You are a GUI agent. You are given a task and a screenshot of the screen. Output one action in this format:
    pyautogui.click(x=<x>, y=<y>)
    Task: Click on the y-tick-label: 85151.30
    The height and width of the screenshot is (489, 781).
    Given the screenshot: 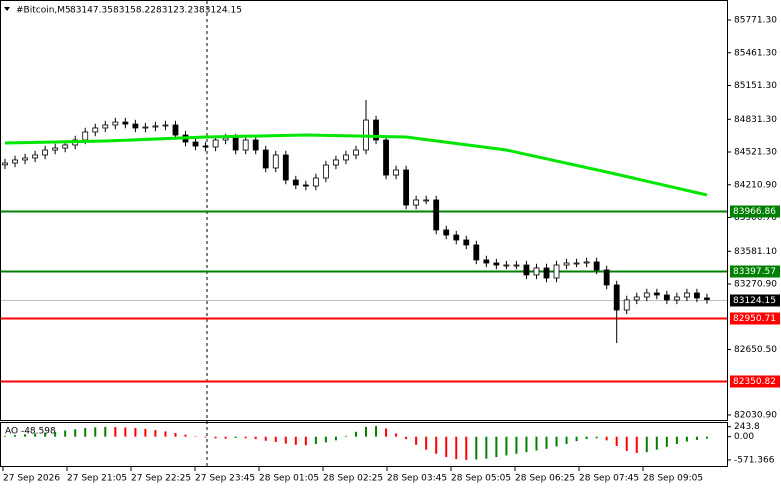 What is the action you would take?
    pyautogui.click(x=755, y=86)
    